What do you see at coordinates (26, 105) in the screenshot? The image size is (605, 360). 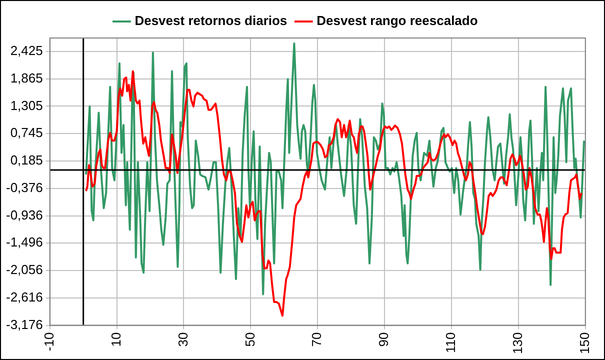 I see `y-tick-label: 1,305` at bounding box center [26, 105].